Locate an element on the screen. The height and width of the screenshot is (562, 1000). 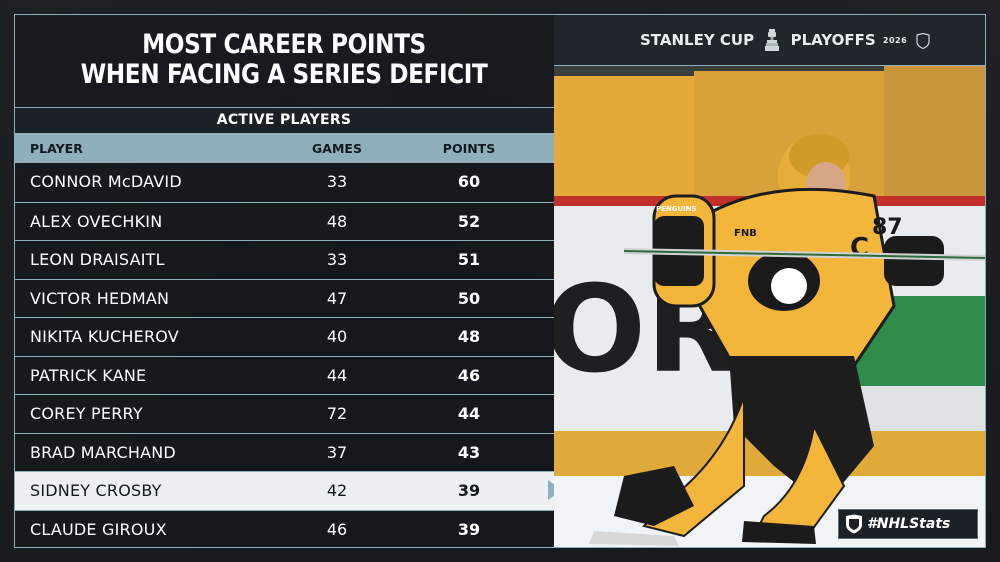
player-points: 50 is located at coordinates (469, 298).